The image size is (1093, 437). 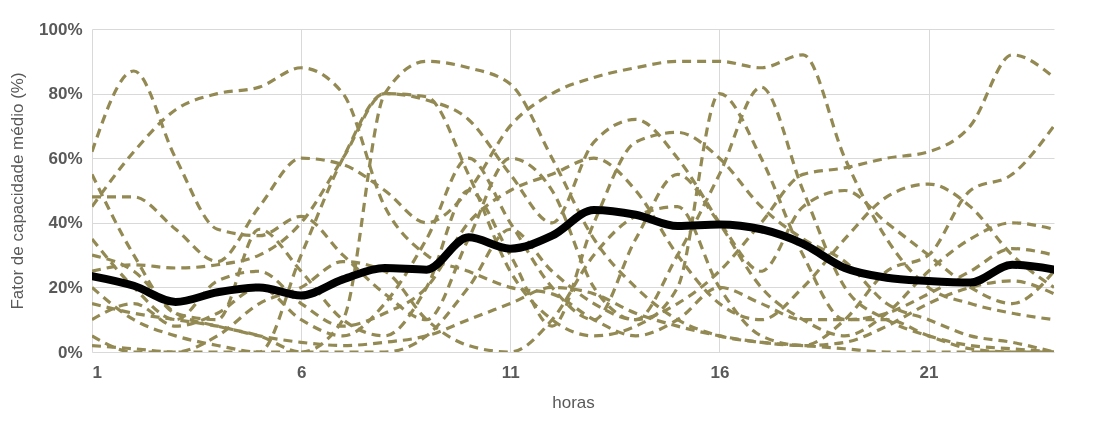 What do you see at coordinates (70, 352) in the screenshot?
I see `y-tick-label: 0%` at bounding box center [70, 352].